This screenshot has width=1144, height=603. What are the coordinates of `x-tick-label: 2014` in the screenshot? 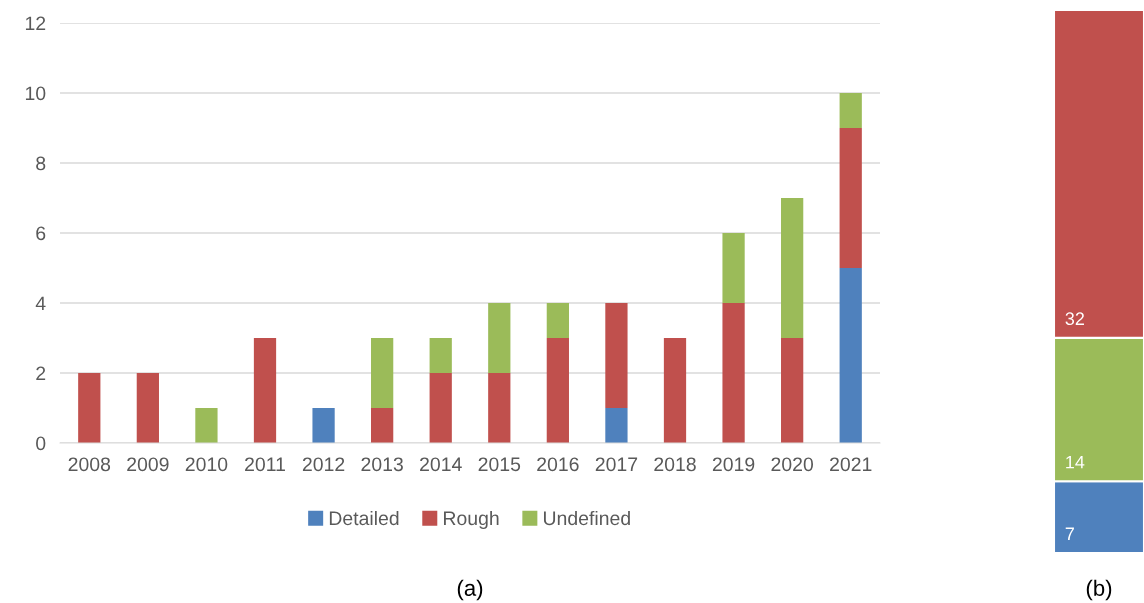 It's located at (441, 464).